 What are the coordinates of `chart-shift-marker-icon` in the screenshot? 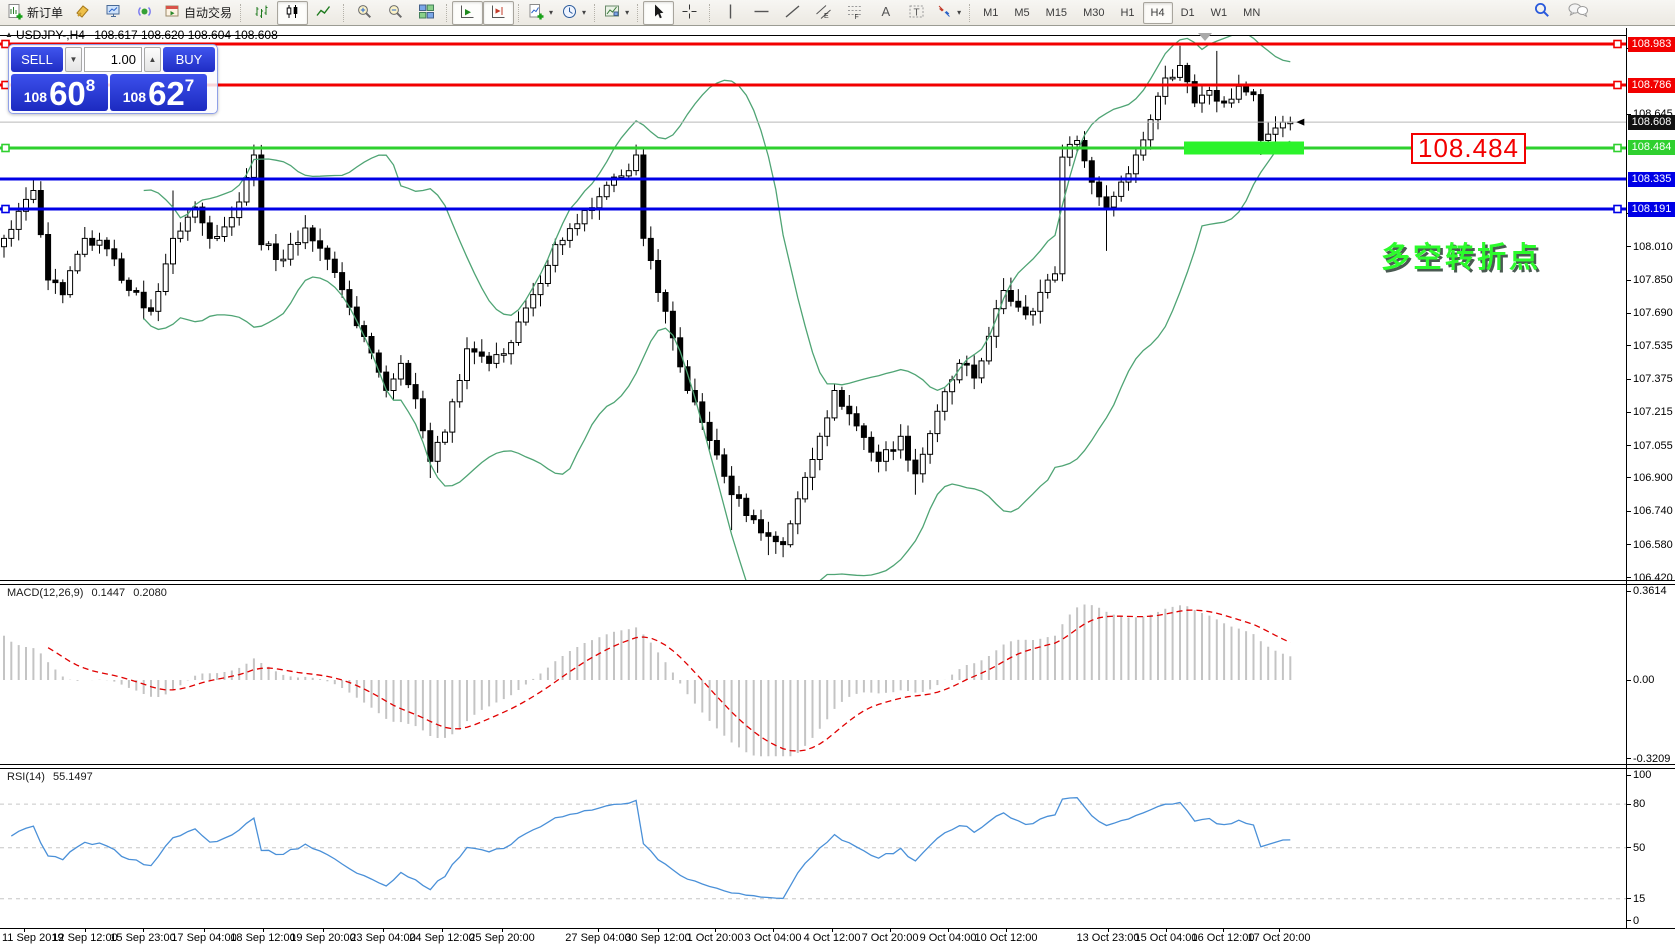 It's located at (1205, 37).